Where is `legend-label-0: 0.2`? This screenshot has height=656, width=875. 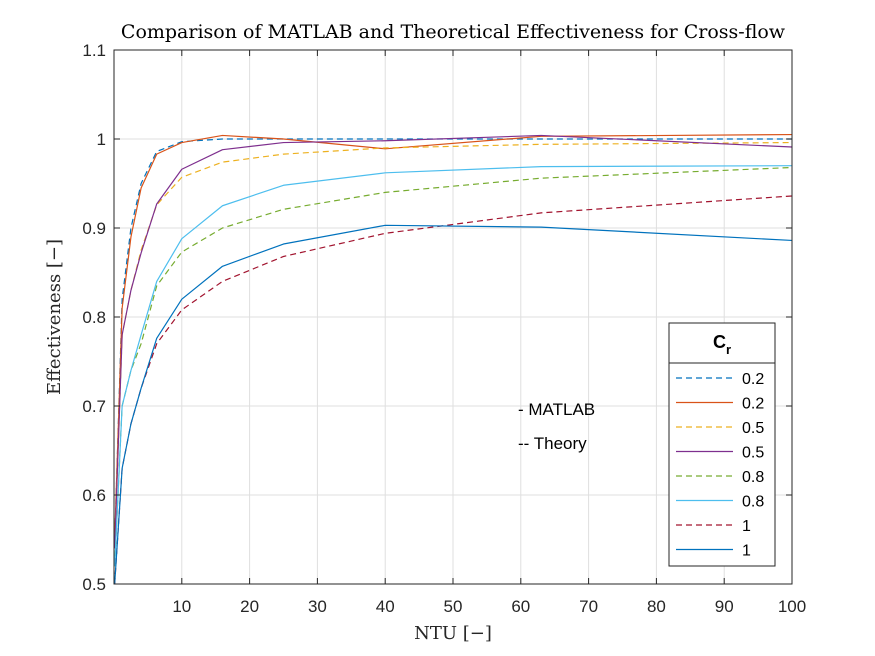
legend-label-0: 0.2 is located at coordinates (753, 379).